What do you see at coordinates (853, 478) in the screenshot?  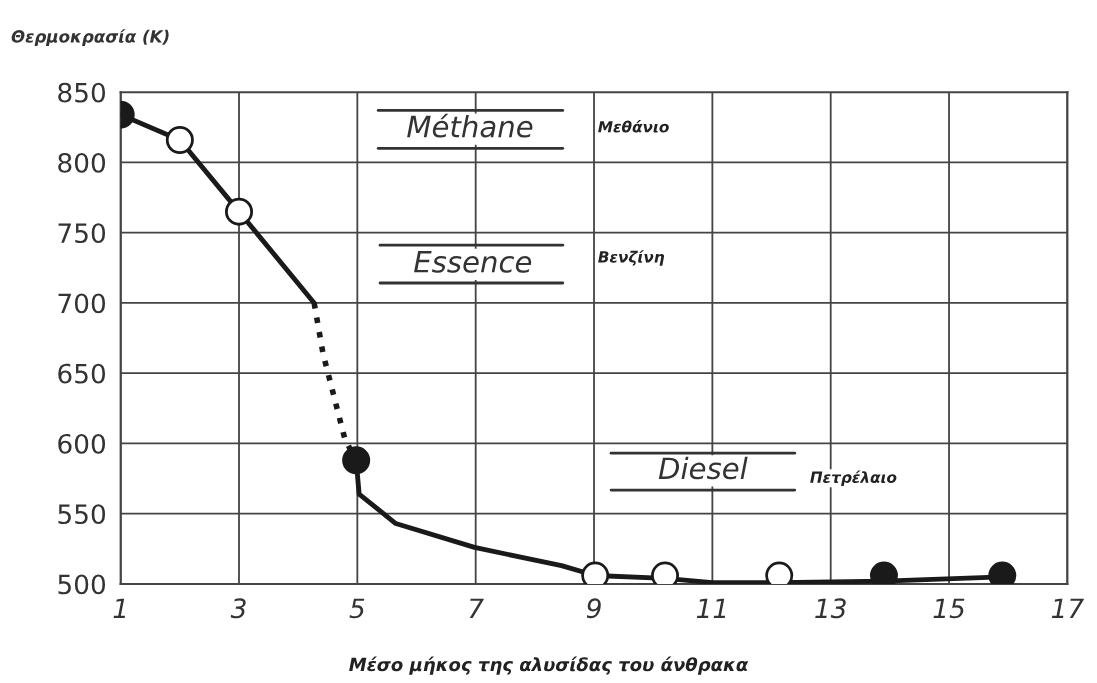 I see `annotation: Πετρέλαιο` at bounding box center [853, 478].